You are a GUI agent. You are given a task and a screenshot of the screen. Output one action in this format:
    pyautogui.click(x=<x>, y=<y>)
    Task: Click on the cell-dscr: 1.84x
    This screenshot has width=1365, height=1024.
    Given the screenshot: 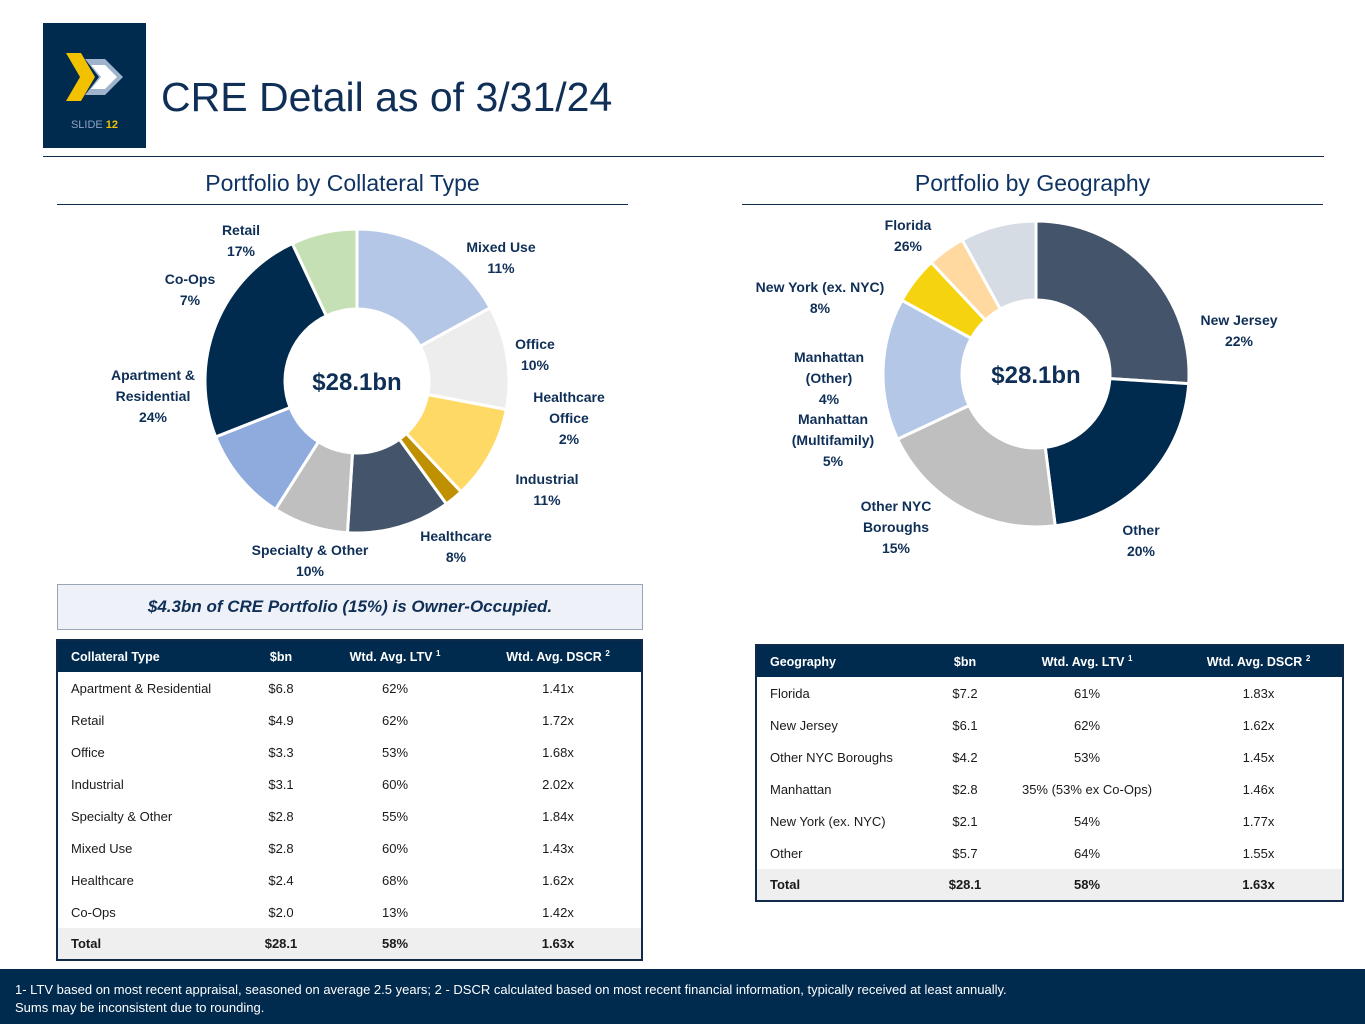 What is the action you would take?
    pyautogui.click(x=558, y=816)
    